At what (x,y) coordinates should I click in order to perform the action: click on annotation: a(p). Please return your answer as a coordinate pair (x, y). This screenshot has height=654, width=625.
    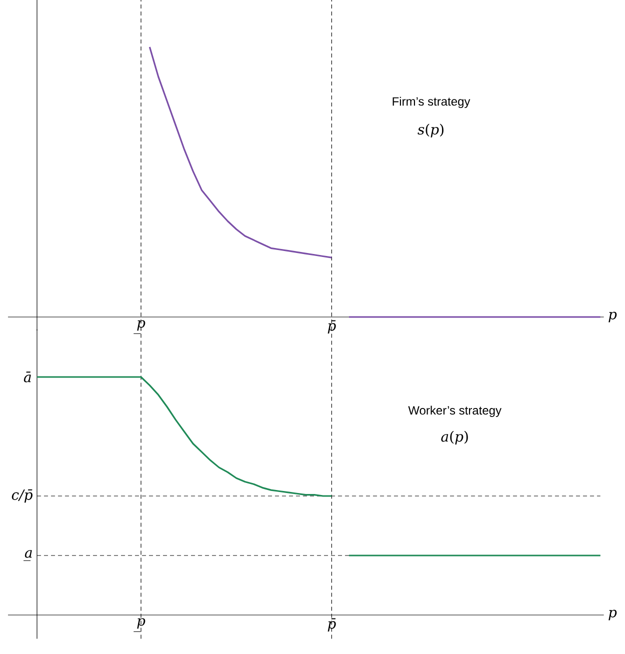
    Looking at the image, I should click on (454, 437).